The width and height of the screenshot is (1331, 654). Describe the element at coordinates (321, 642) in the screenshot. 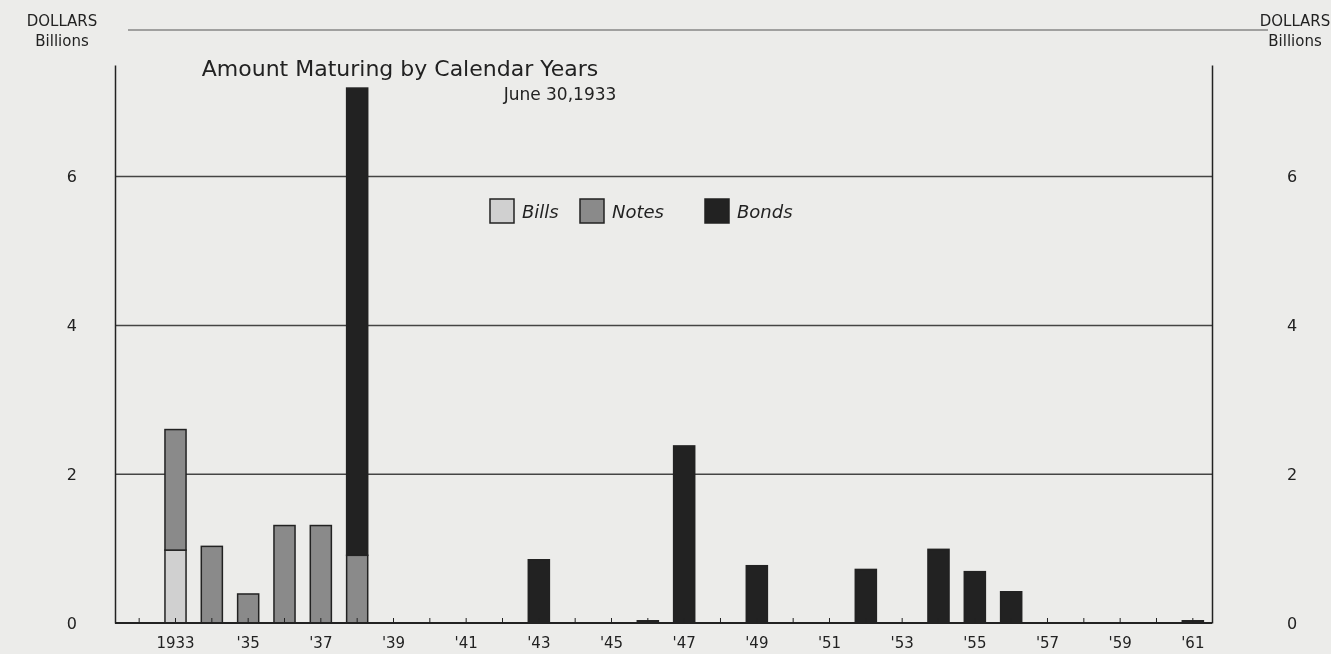

I see `x-tick-label: '37` at that location.